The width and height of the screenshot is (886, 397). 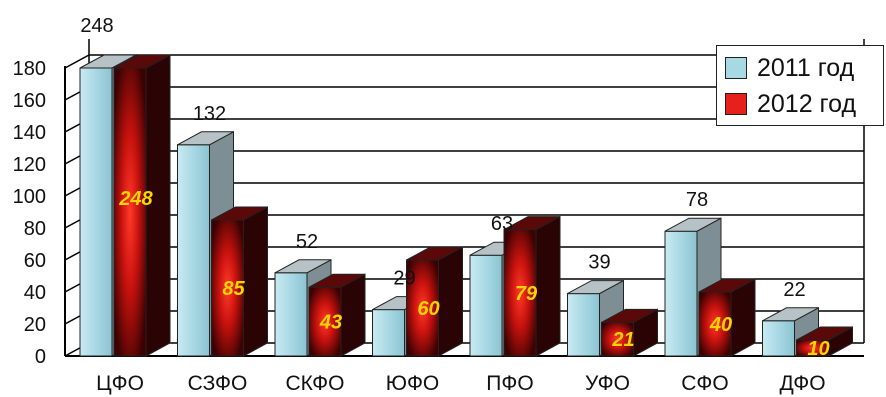 I want to click on bar-2011, so click(x=790, y=331).